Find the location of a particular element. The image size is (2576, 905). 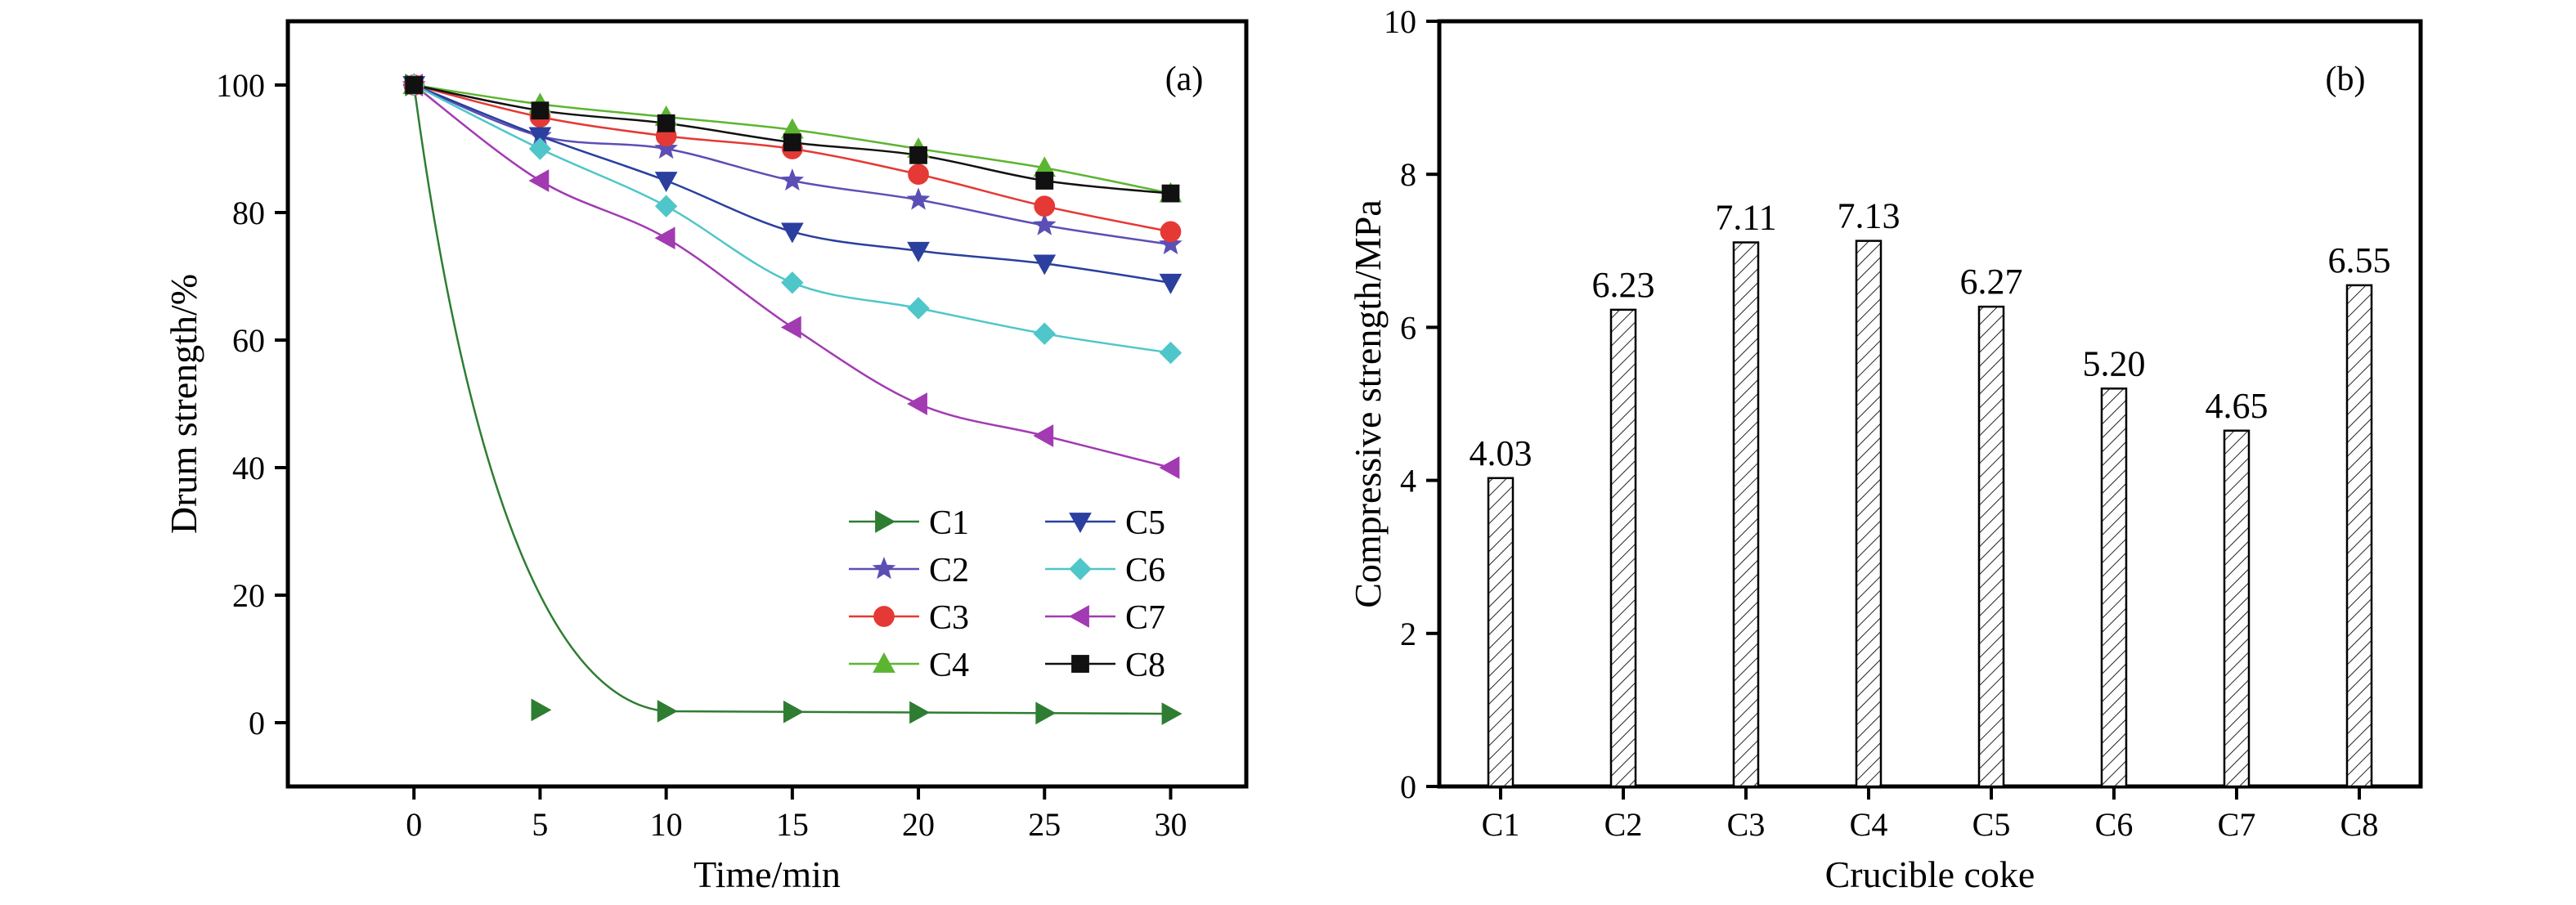

bar-value-label-C6: 5.20 is located at coordinates (2114, 363).